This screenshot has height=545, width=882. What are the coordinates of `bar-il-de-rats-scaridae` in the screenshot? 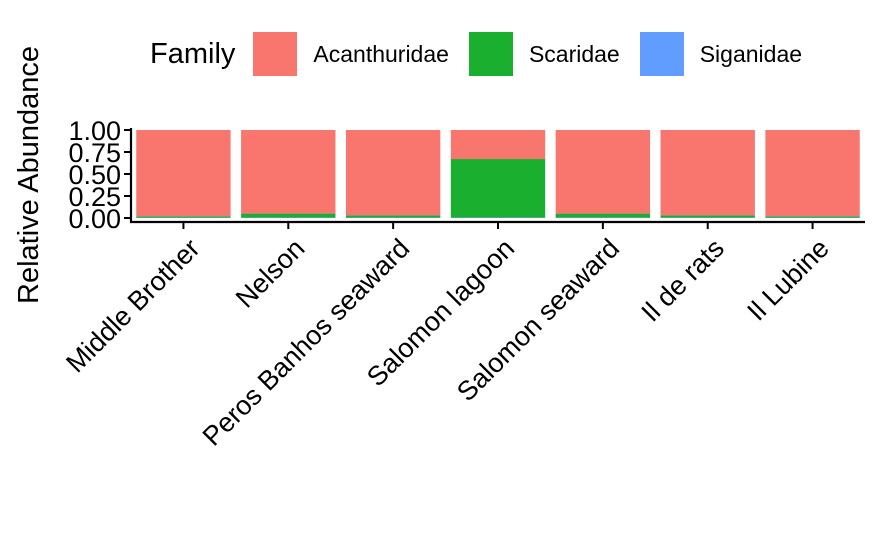 It's located at (707, 216).